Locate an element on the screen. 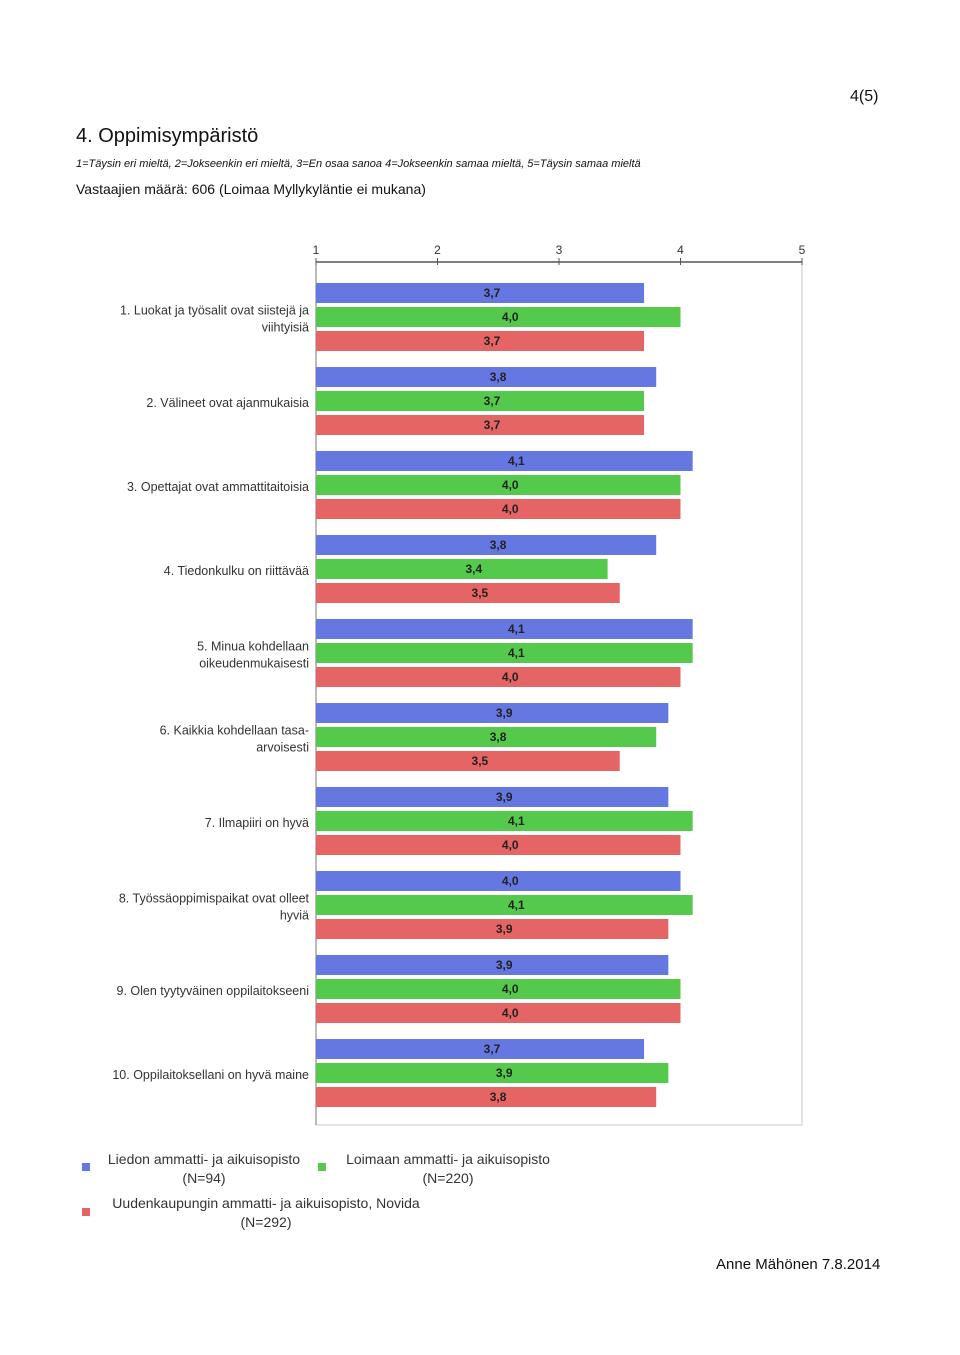 Image resolution: width=960 pixels, height=1355 pixels. bar-q2-s3 is located at coordinates (480, 425).